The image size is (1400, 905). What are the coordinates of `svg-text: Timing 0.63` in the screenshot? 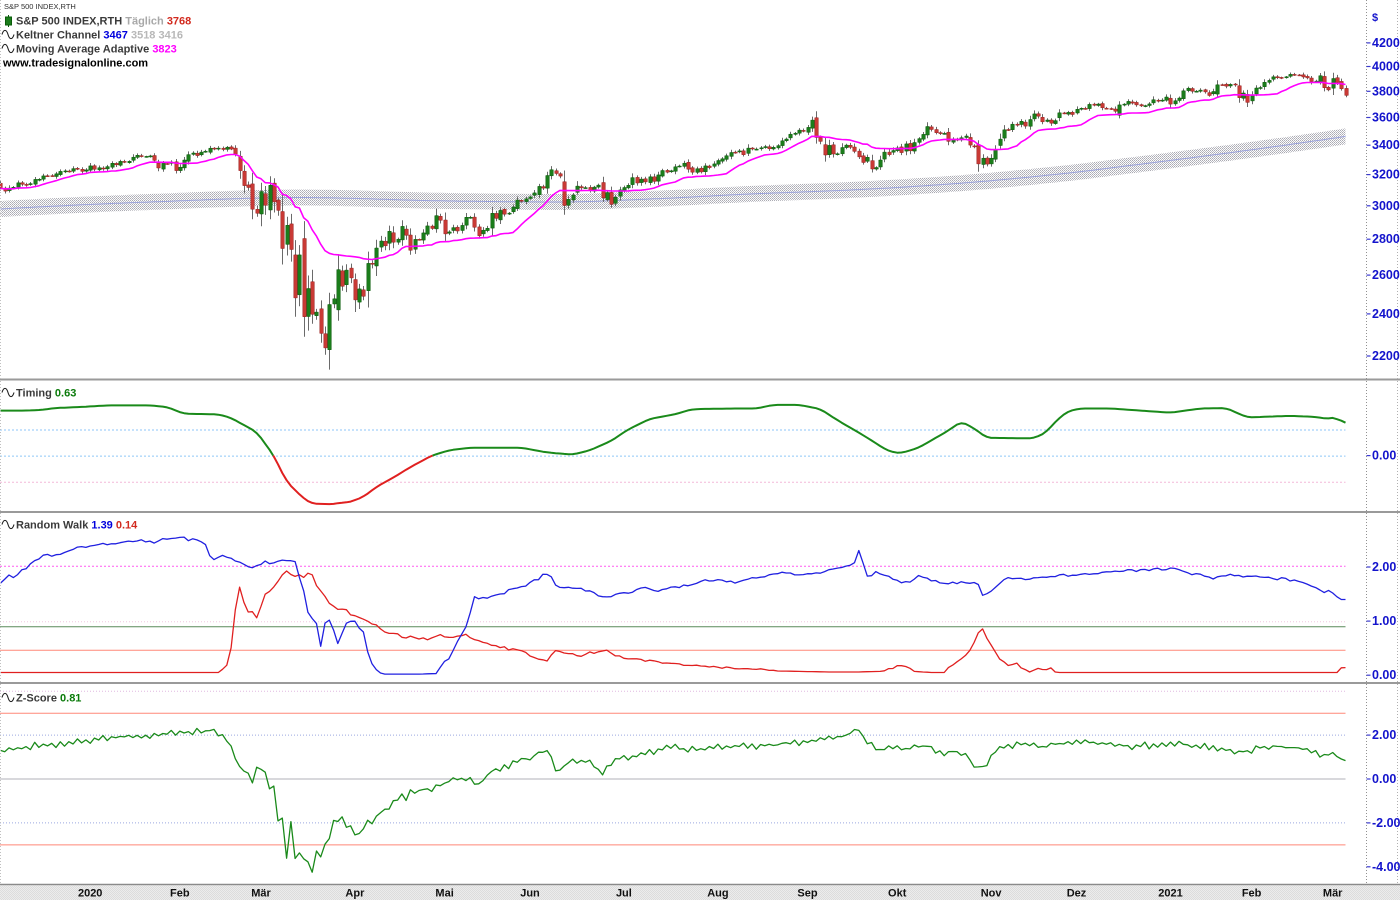 It's located at (46, 394).